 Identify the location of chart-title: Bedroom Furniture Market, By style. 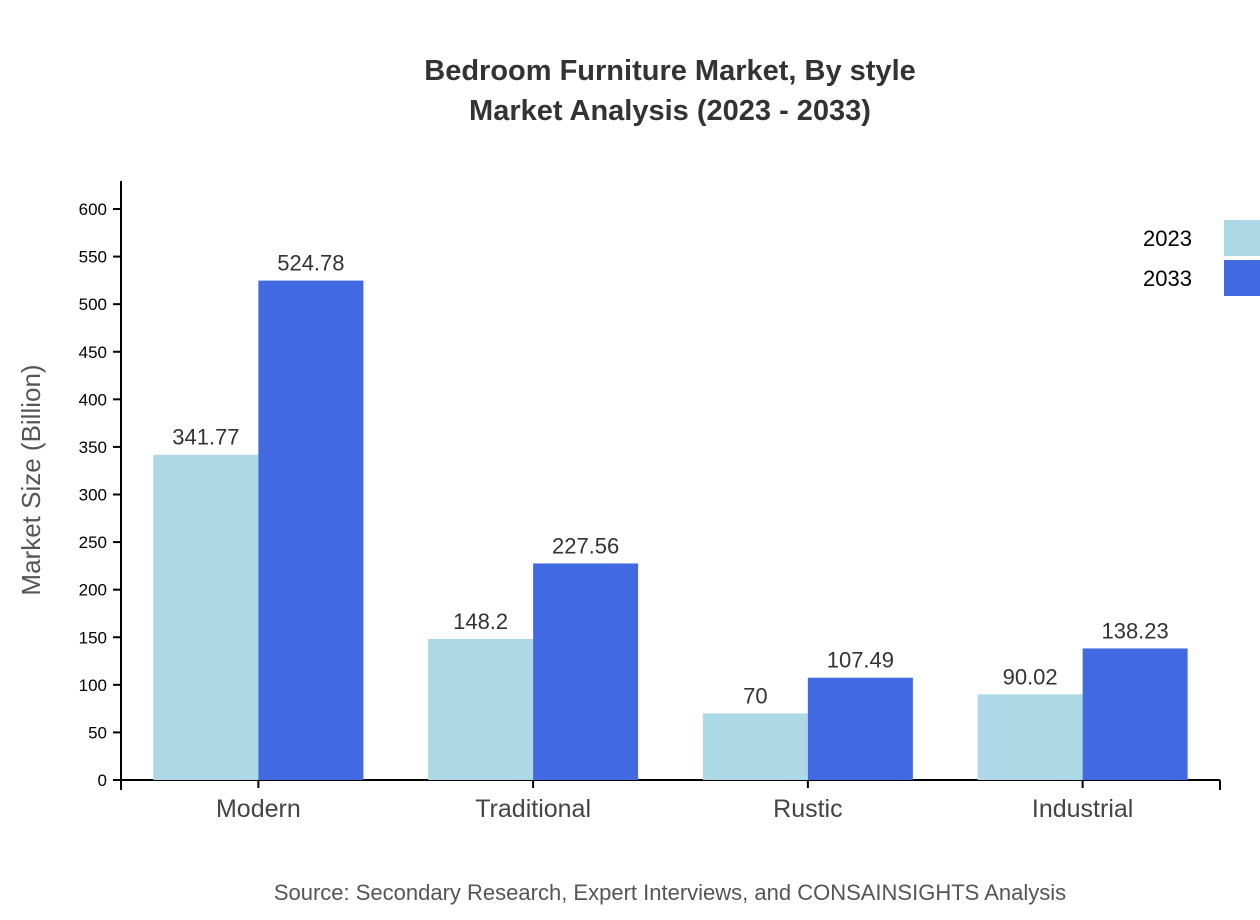
(670, 71).